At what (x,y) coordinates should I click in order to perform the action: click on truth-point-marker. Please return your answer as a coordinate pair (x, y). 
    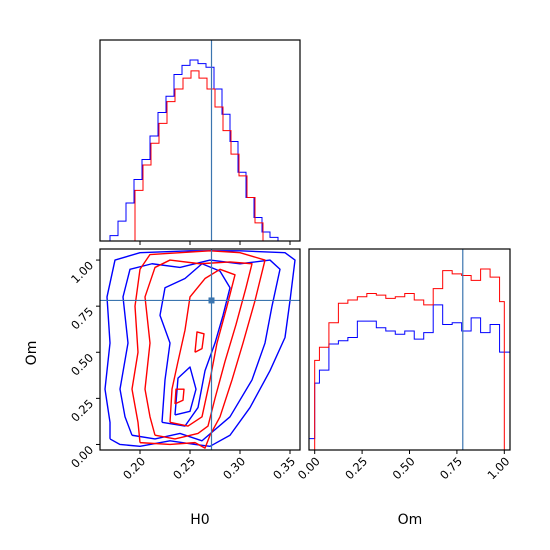
    Looking at the image, I should click on (211, 300).